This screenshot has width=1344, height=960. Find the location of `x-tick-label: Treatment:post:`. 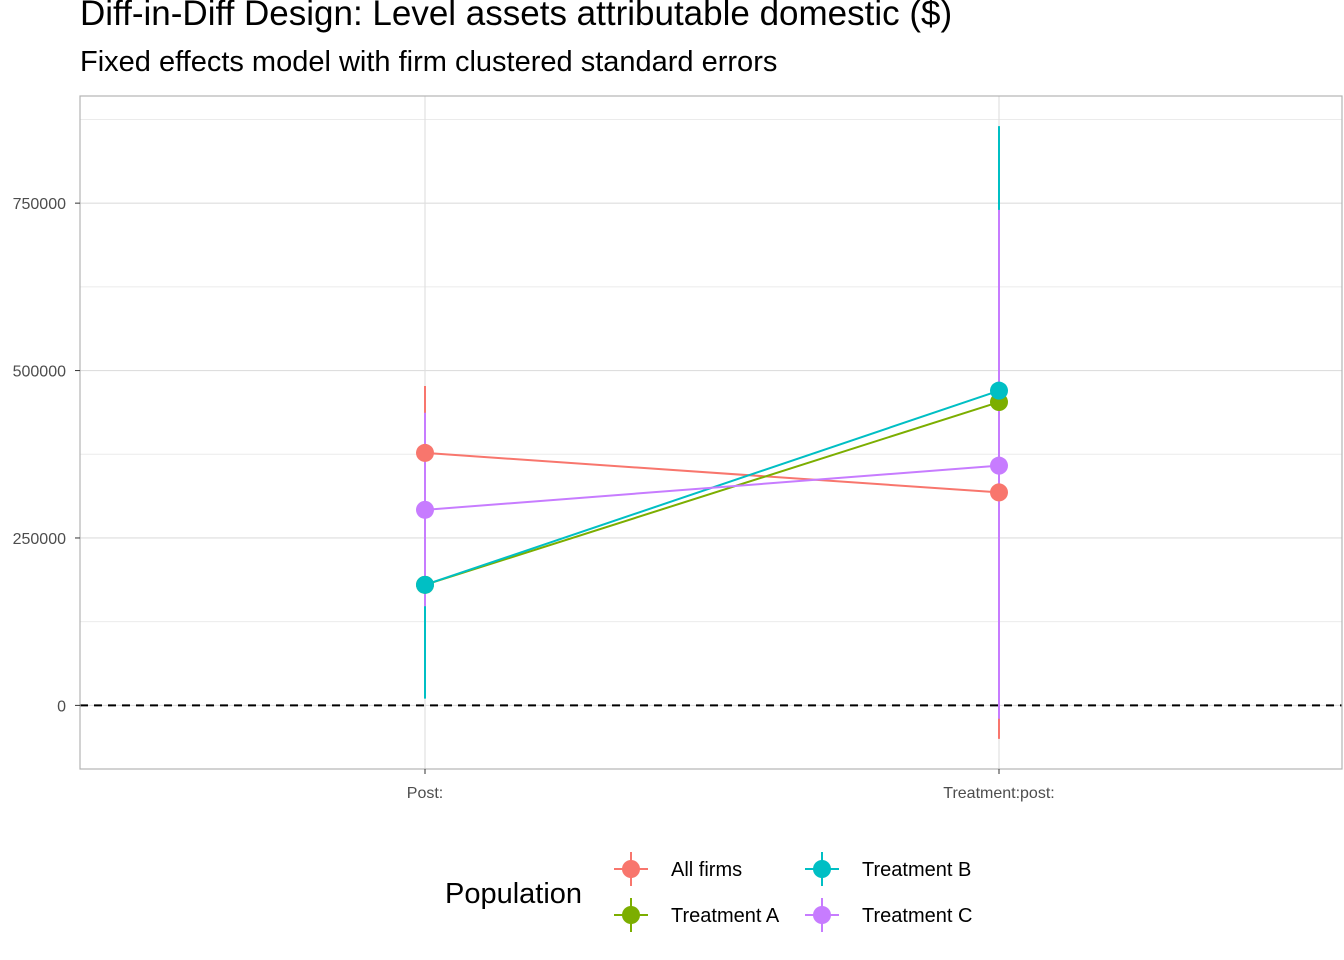

x-tick-label: Treatment:post: is located at coordinates (998, 793).